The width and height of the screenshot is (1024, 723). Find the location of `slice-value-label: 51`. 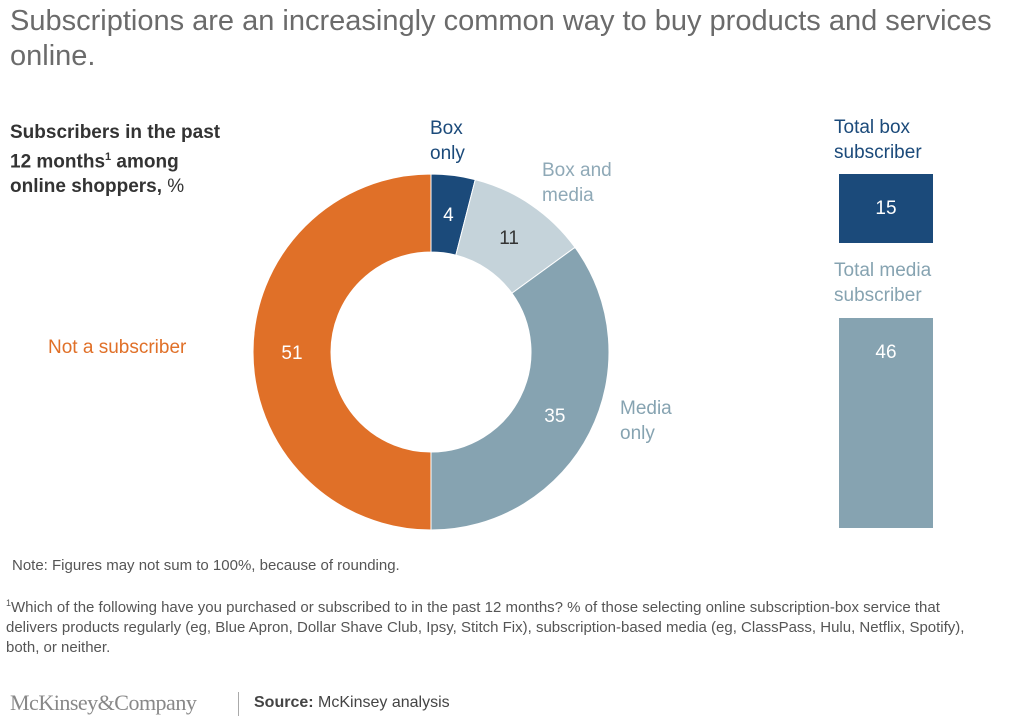

slice-value-label: 51 is located at coordinates (291, 353).